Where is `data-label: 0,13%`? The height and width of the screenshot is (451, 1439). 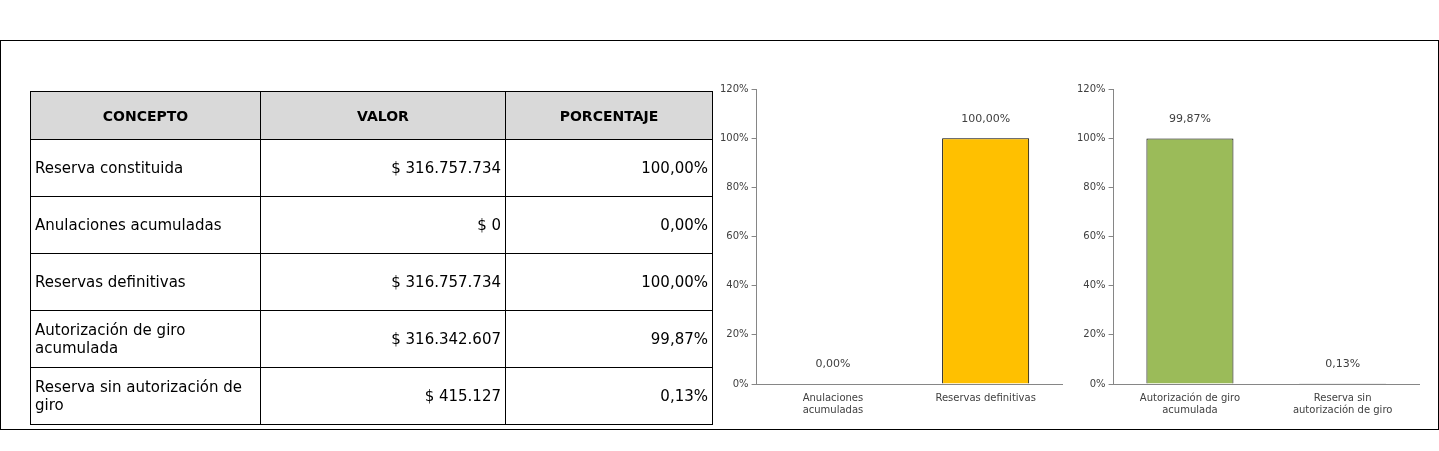
data-label: 0,13% is located at coordinates (1343, 364).